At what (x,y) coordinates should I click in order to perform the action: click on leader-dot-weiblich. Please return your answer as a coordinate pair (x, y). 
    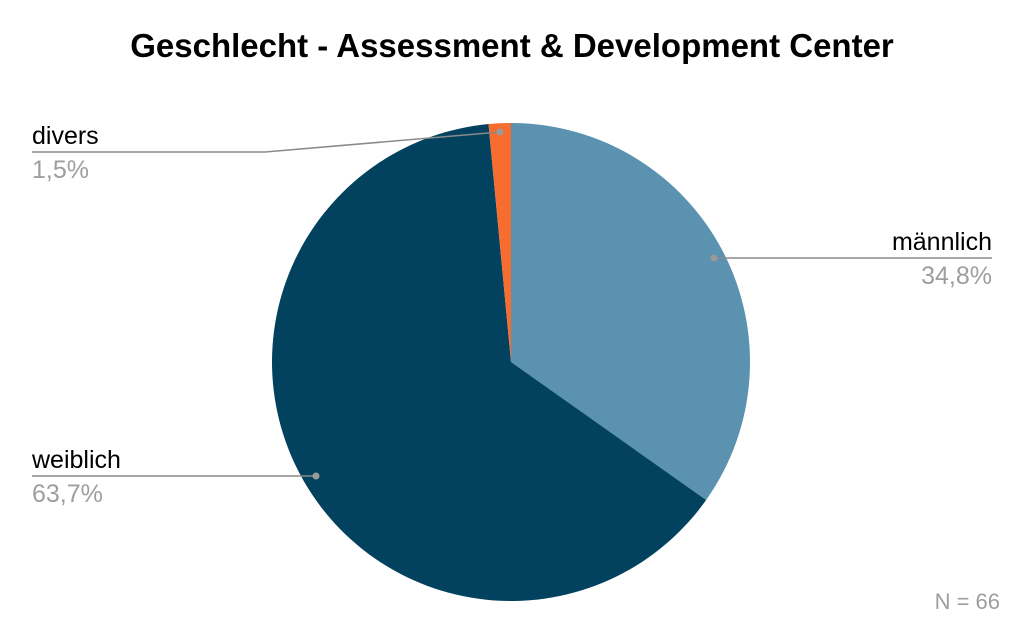
    Looking at the image, I should click on (316, 476).